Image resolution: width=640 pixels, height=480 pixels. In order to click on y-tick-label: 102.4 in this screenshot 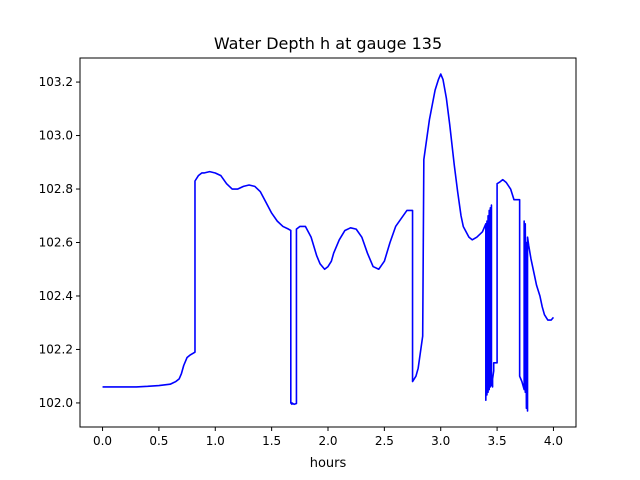, I will do `click(56, 296)`.